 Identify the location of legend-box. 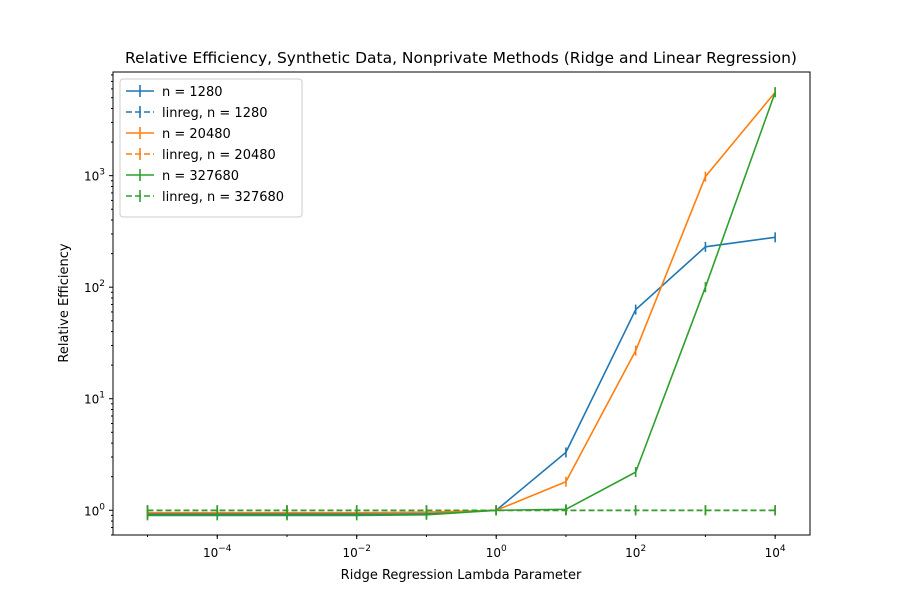
(211, 148).